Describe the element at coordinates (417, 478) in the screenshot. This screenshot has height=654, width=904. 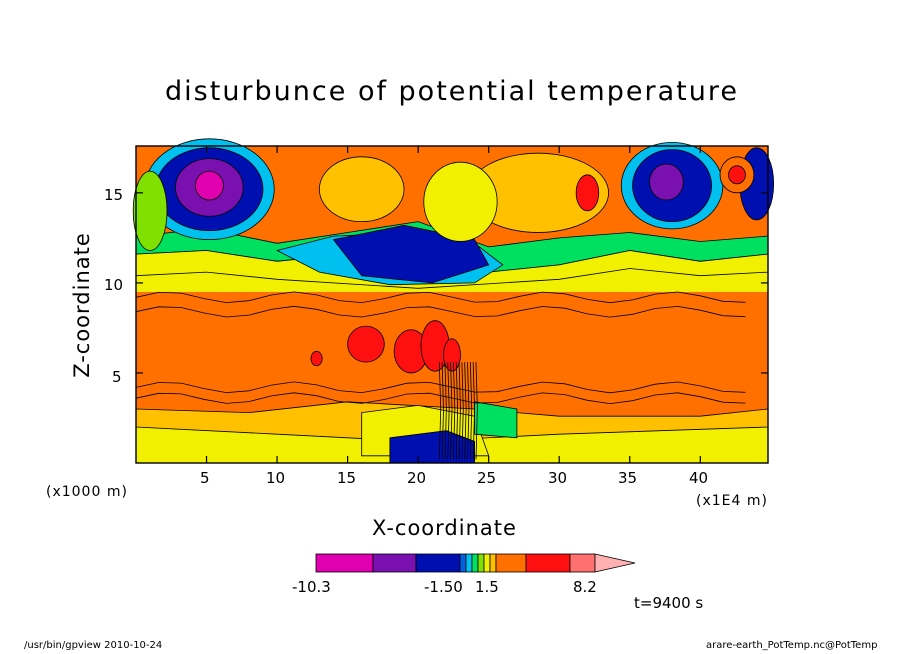
I see `x-tick-label: 20` at that location.